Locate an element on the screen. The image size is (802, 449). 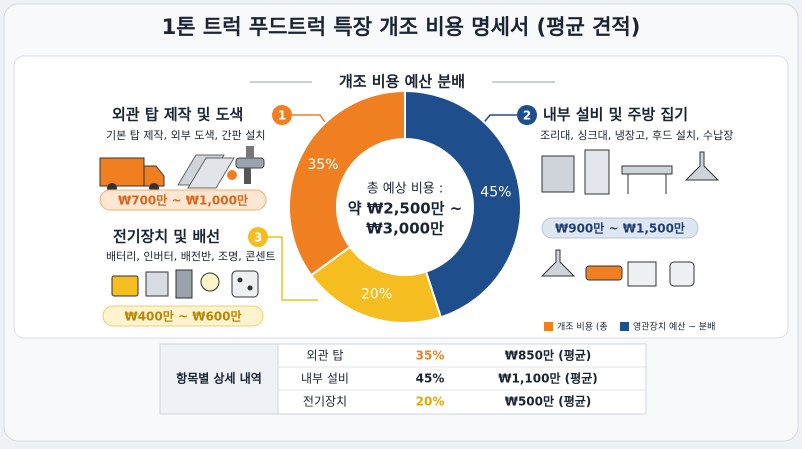
badge-number: 1 is located at coordinates (282, 116).